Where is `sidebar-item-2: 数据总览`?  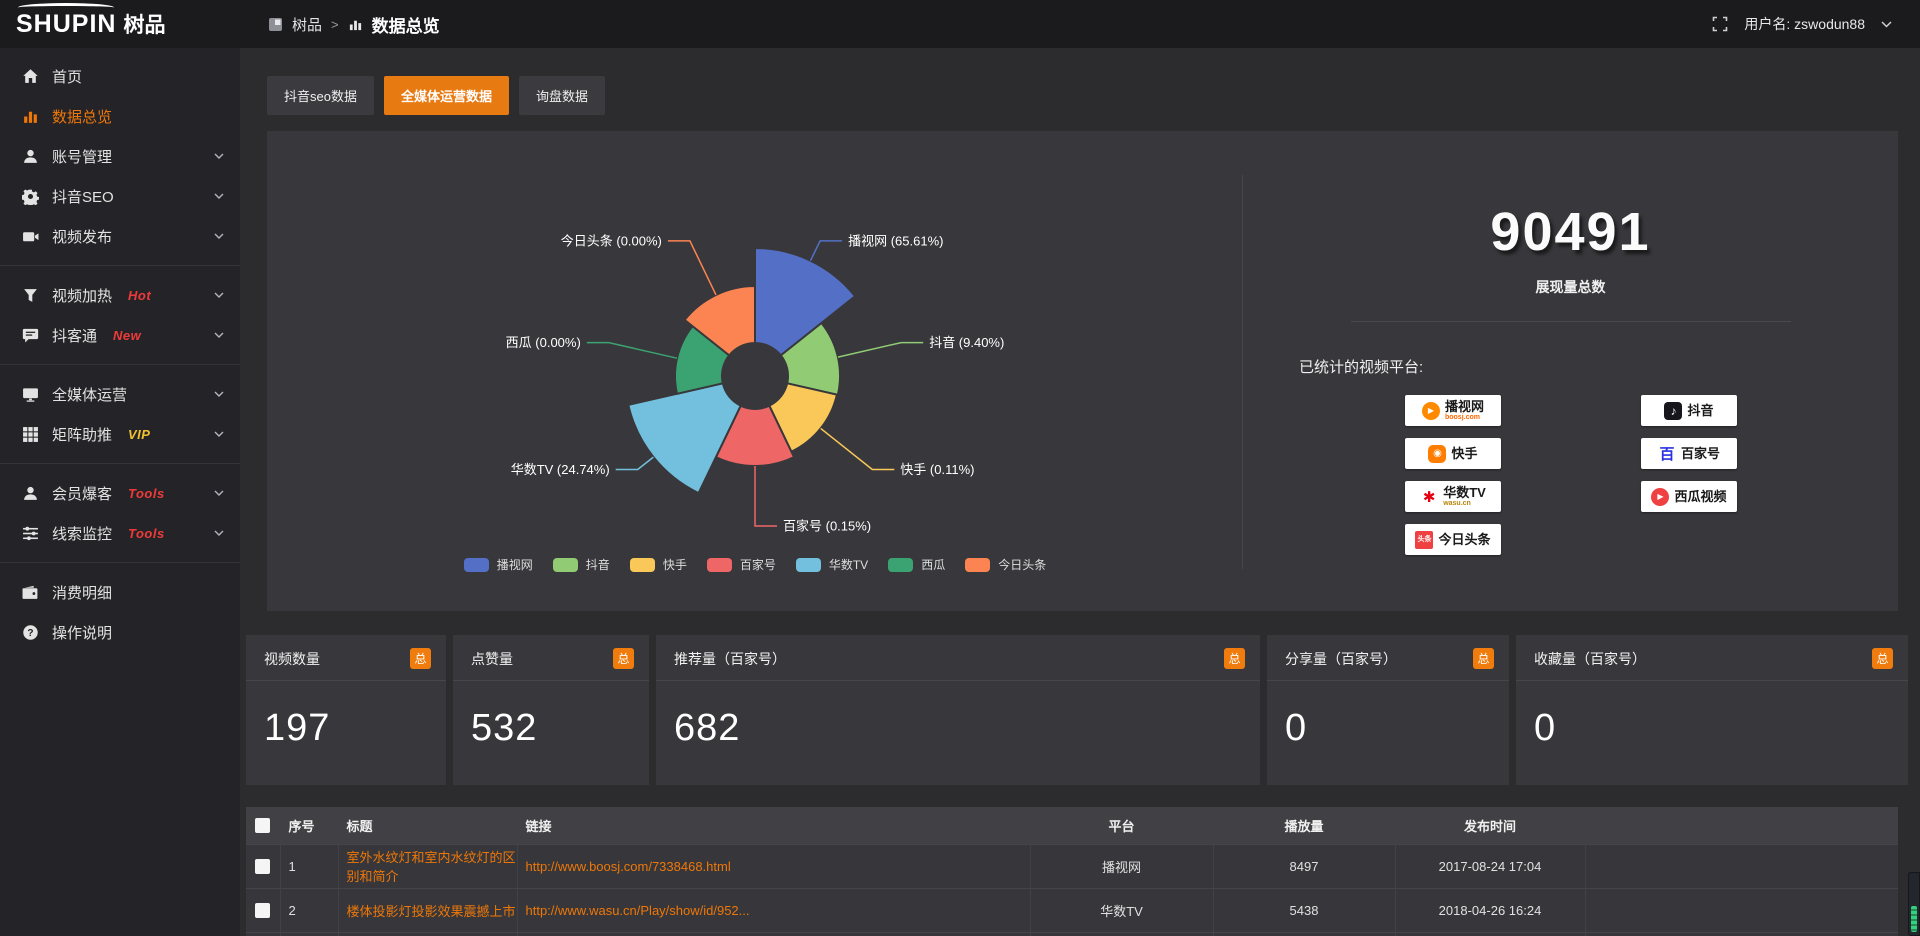 sidebar-item-2: 数据总览 is located at coordinates (120, 116).